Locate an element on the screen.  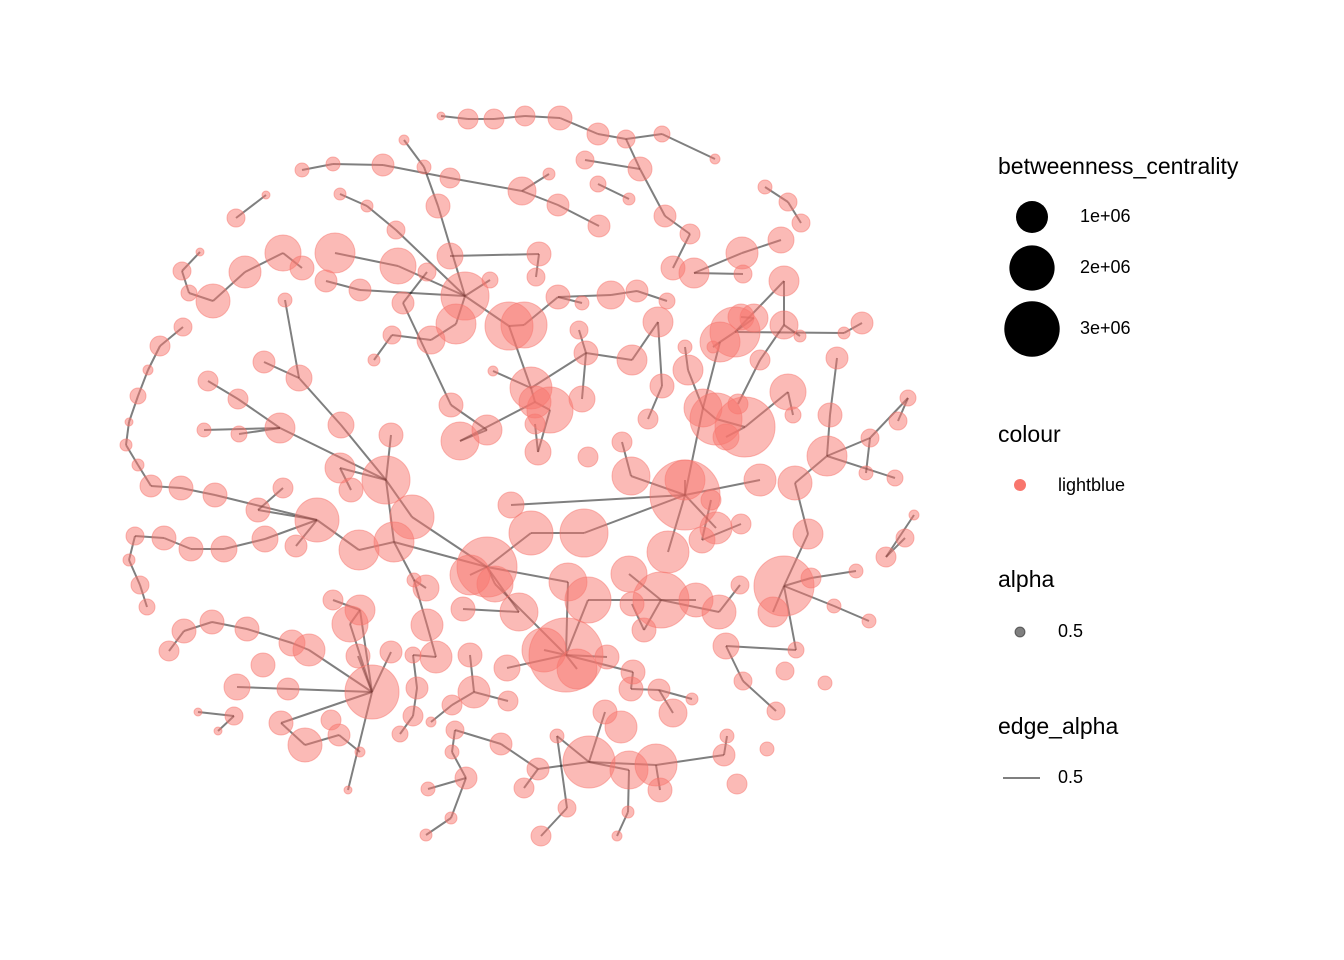
legend-label: 3e+06 is located at coordinates (1105, 328).